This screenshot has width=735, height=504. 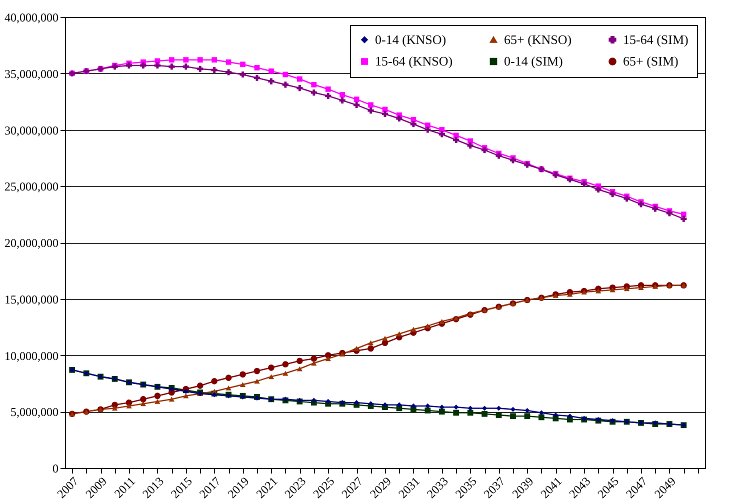 What do you see at coordinates (31, 187) in the screenshot?
I see `y-tick-label: 25,000,000` at bounding box center [31, 187].